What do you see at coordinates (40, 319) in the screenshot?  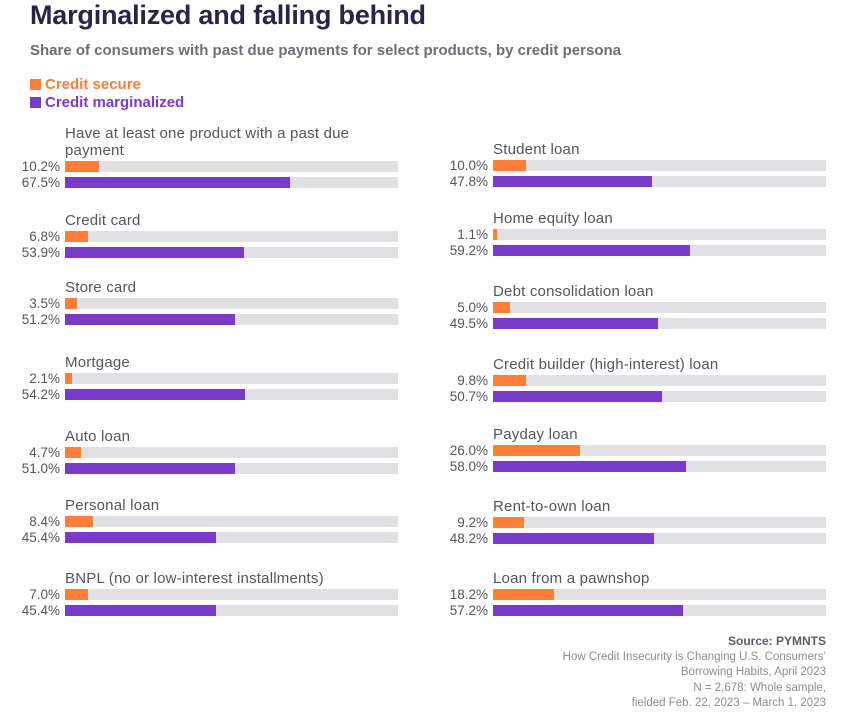 I see `value-label-marginalized: 51.2%` at bounding box center [40, 319].